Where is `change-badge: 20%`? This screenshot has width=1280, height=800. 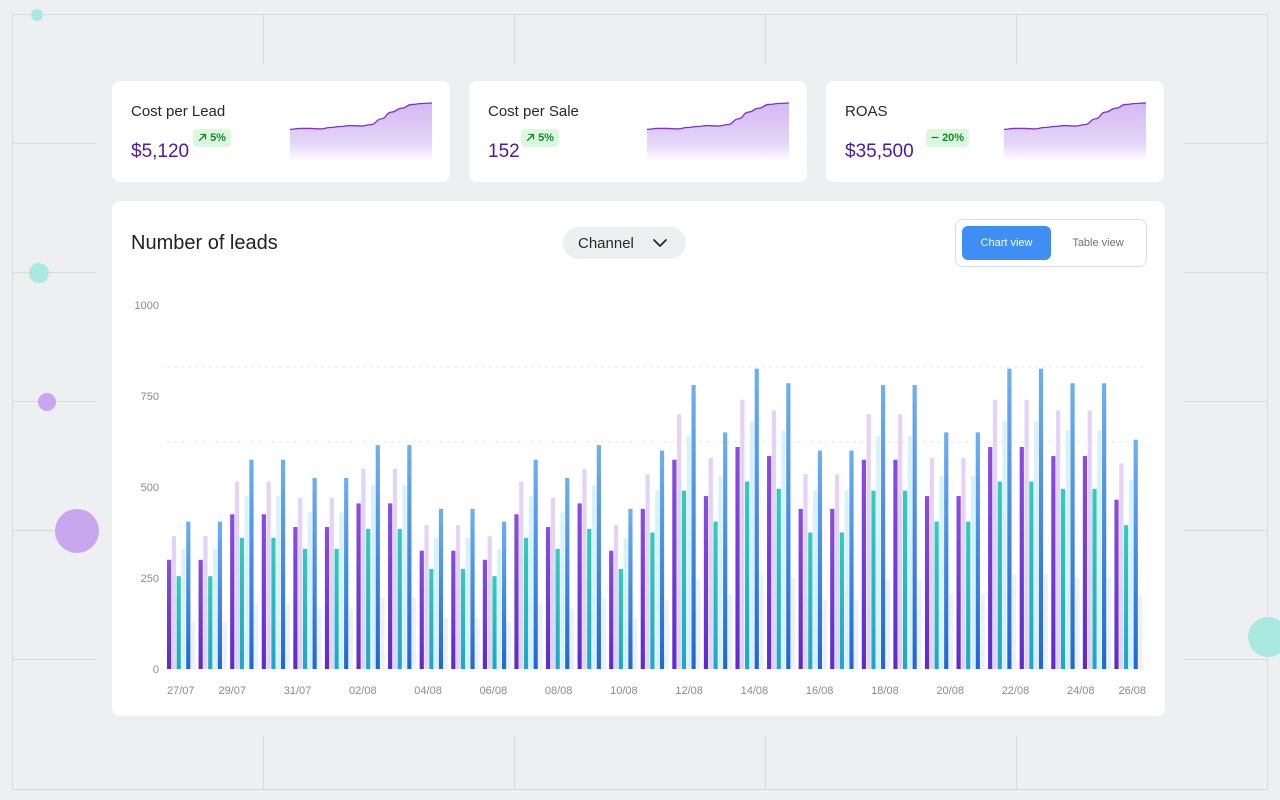 change-badge: 20% is located at coordinates (948, 138).